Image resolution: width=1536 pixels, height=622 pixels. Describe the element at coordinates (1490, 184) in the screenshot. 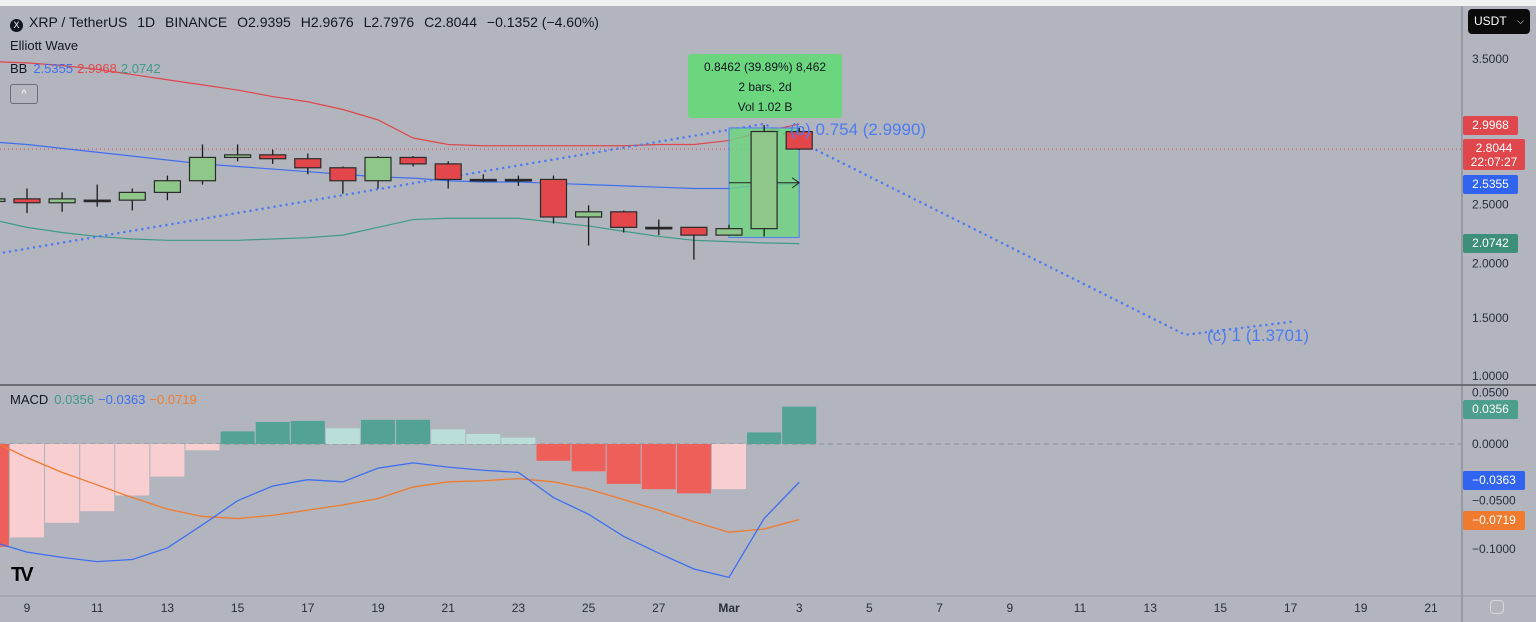

I see `bb-basis-badge: 2.5355` at that location.